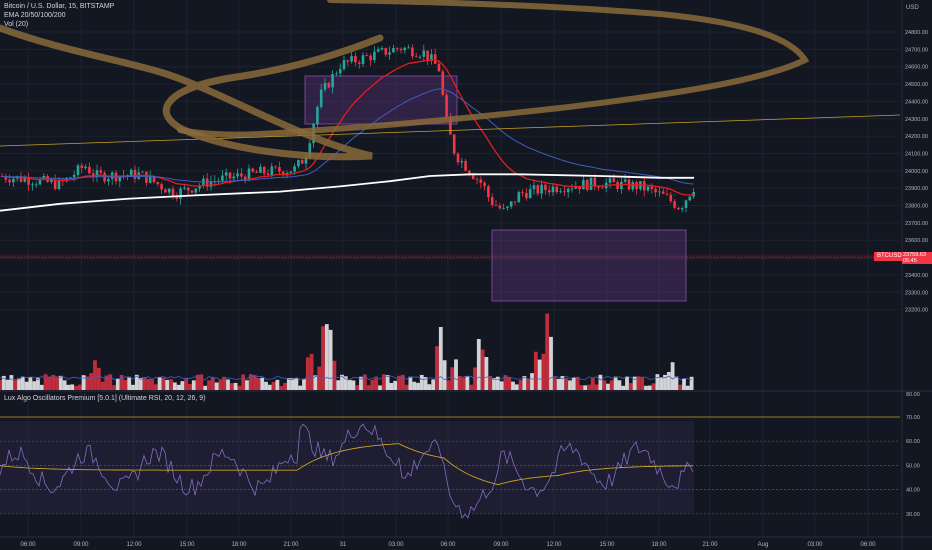 The height and width of the screenshot is (550, 932). Describe the element at coordinates (59, 6) in the screenshot. I see `symbol-title: Bitcoin / U.S. Dollar, 15, BITSTAMP` at that location.